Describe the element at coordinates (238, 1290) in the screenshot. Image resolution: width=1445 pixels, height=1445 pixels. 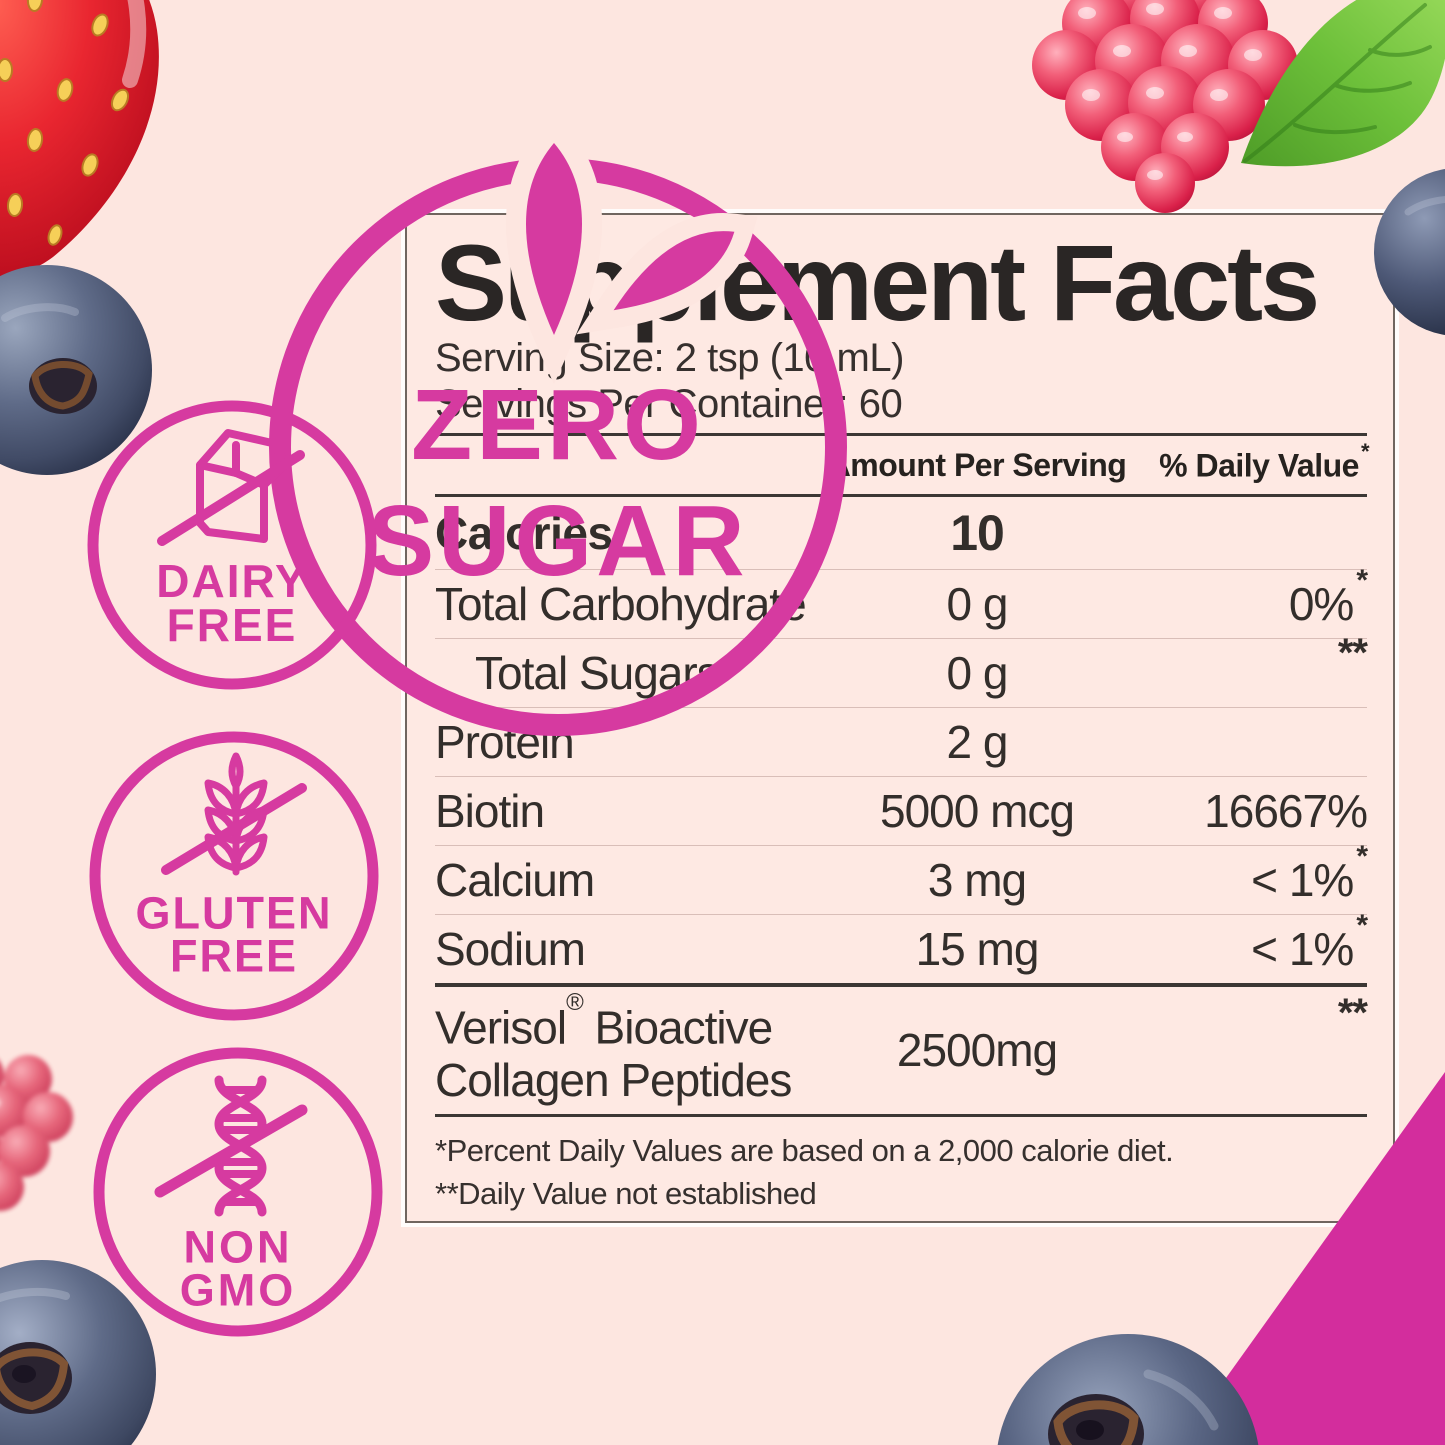
I see `badge-label-line2: GMO` at that location.